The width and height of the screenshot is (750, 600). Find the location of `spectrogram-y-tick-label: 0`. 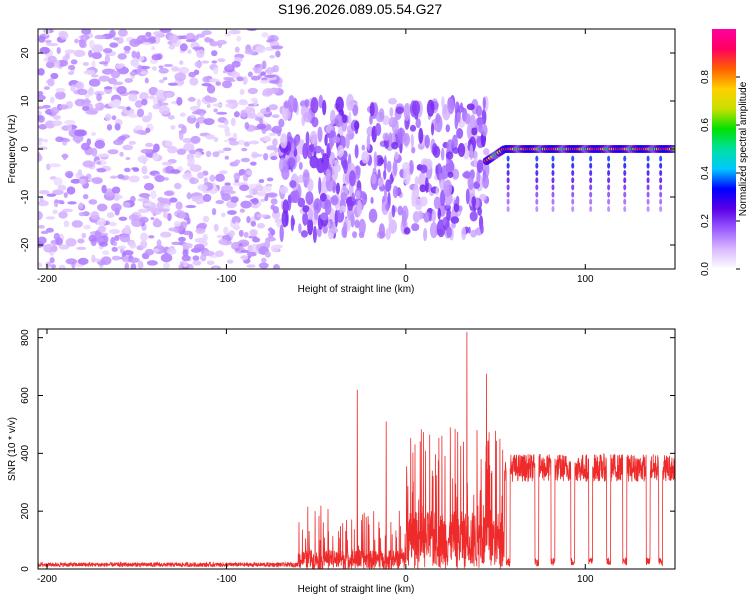

spectrogram-y-tick-label: 0 is located at coordinates (25, 149).